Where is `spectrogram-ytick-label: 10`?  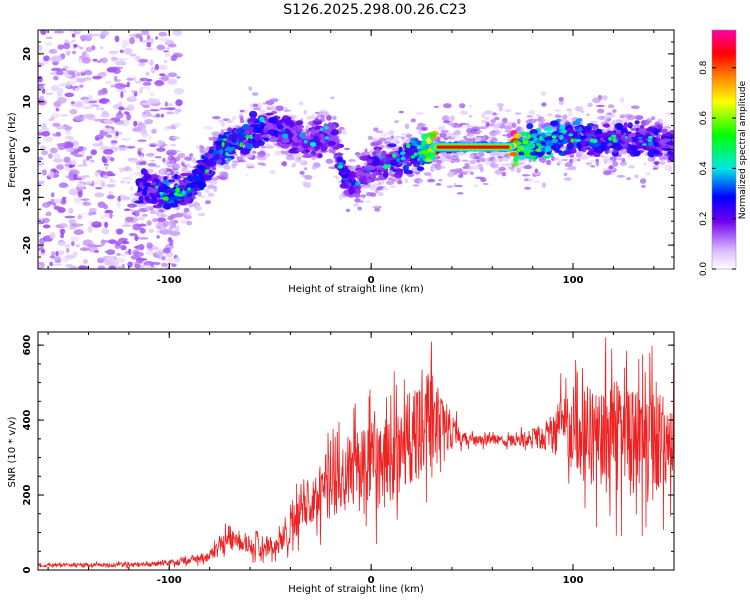
spectrogram-ytick-label: 10 is located at coordinates (27, 102).